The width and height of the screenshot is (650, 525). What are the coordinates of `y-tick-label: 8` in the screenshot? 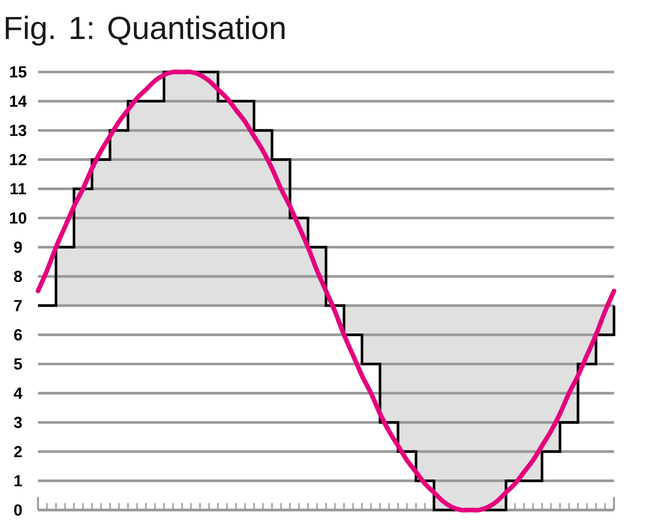 It's located at (18, 276).